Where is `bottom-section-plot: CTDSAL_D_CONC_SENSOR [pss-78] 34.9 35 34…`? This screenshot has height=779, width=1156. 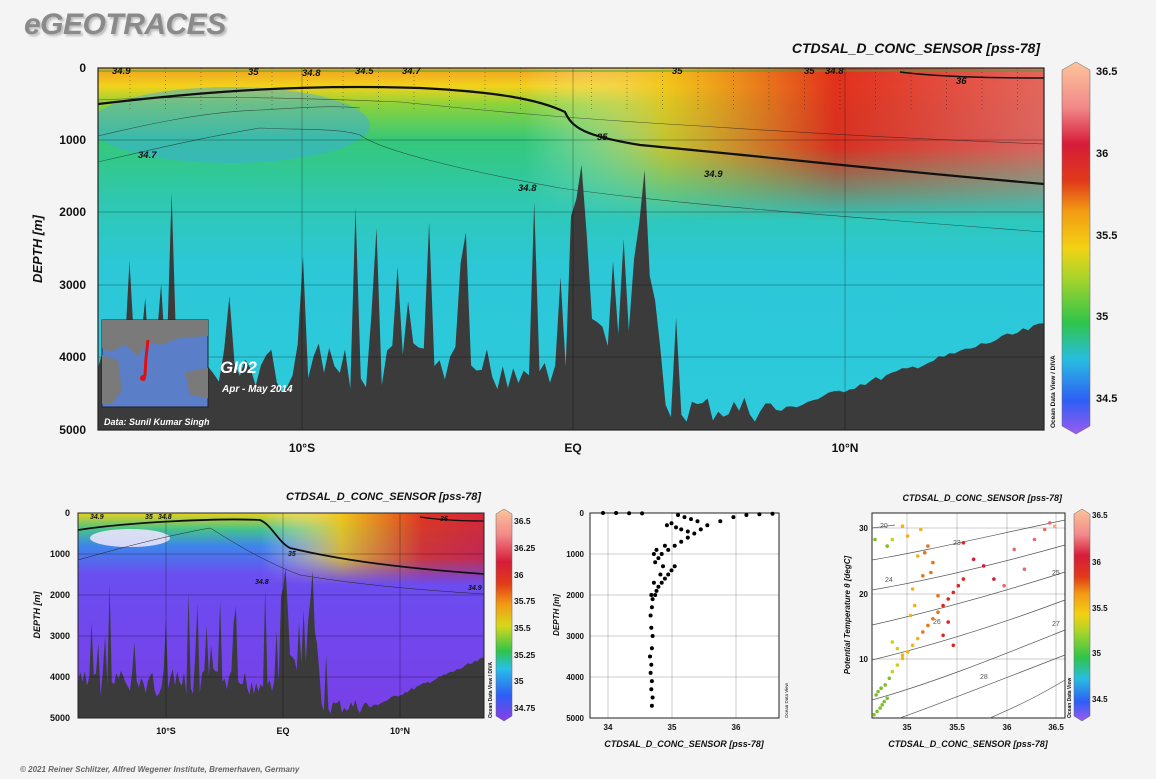
bottom-section-plot: CTDSAL_D_CONC_SENSOR [pss-78] 34.9 35 34… is located at coordinates (284, 613).